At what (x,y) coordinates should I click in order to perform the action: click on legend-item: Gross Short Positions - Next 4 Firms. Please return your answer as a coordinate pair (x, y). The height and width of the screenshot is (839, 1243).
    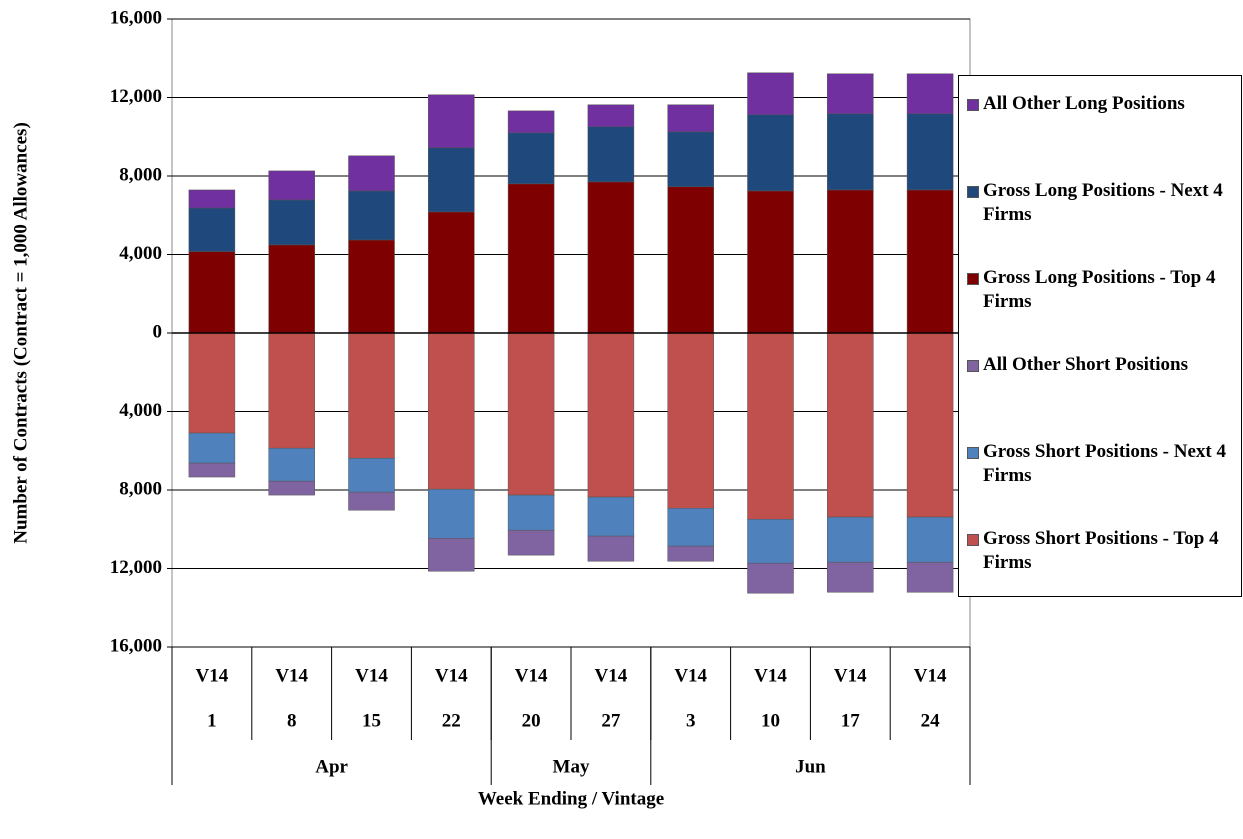
    Looking at the image, I should click on (1102, 464).